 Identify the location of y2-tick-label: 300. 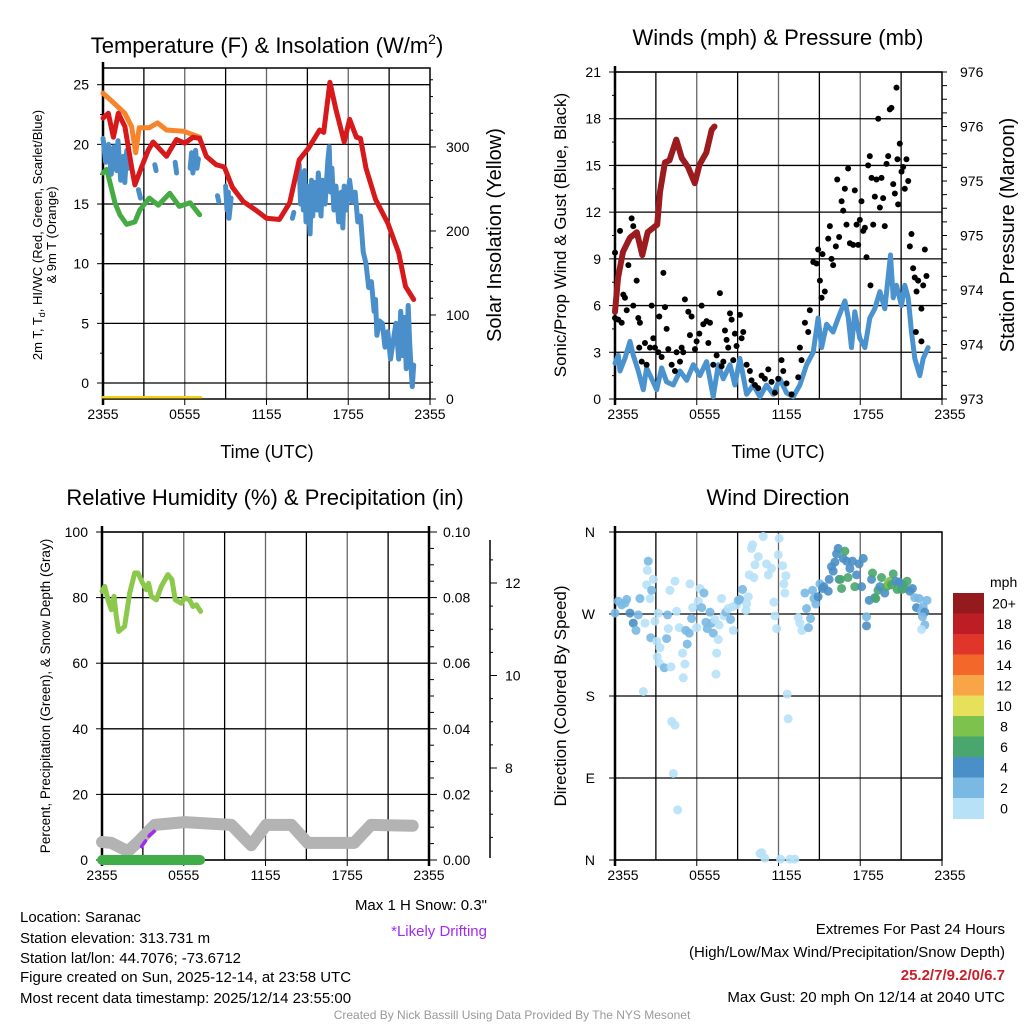
(458, 147).